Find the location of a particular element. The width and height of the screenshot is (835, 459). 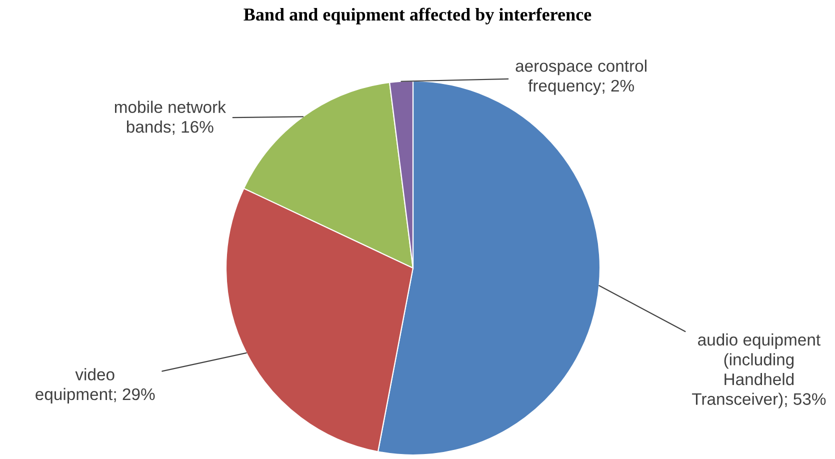

slice-label: mobile network bands; 16% is located at coordinates (170, 117).